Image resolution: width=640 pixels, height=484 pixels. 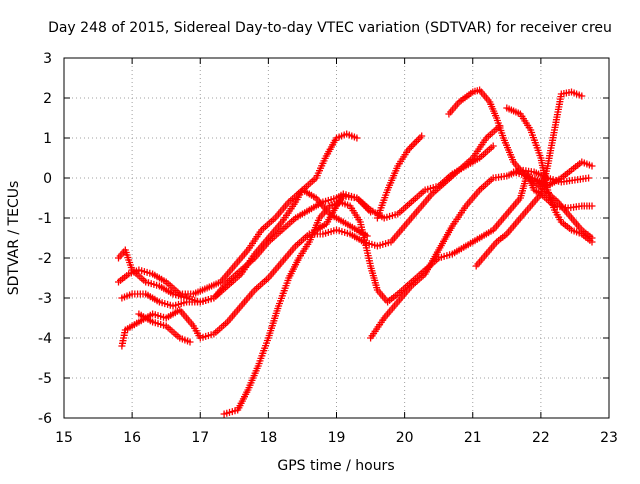 What do you see at coordinates (47, 99) in the screenshot?
I see `y-tick-label: 2` at bounding box center [47, 99].